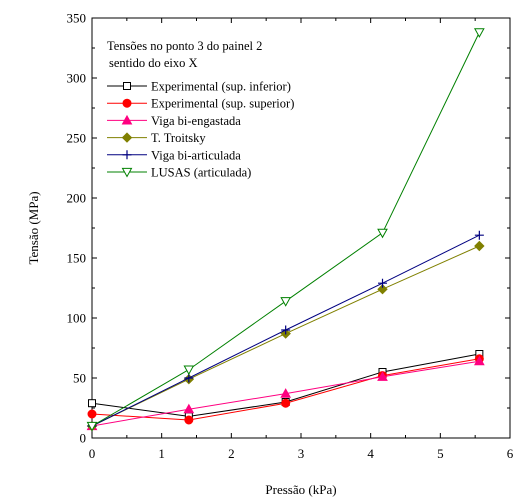 The height and width of the screenshot is (501, 515). Describe the element at coordinates (201, 173) in the screenshot. I see `legend-label: LUSAS (articulada)` at that location.